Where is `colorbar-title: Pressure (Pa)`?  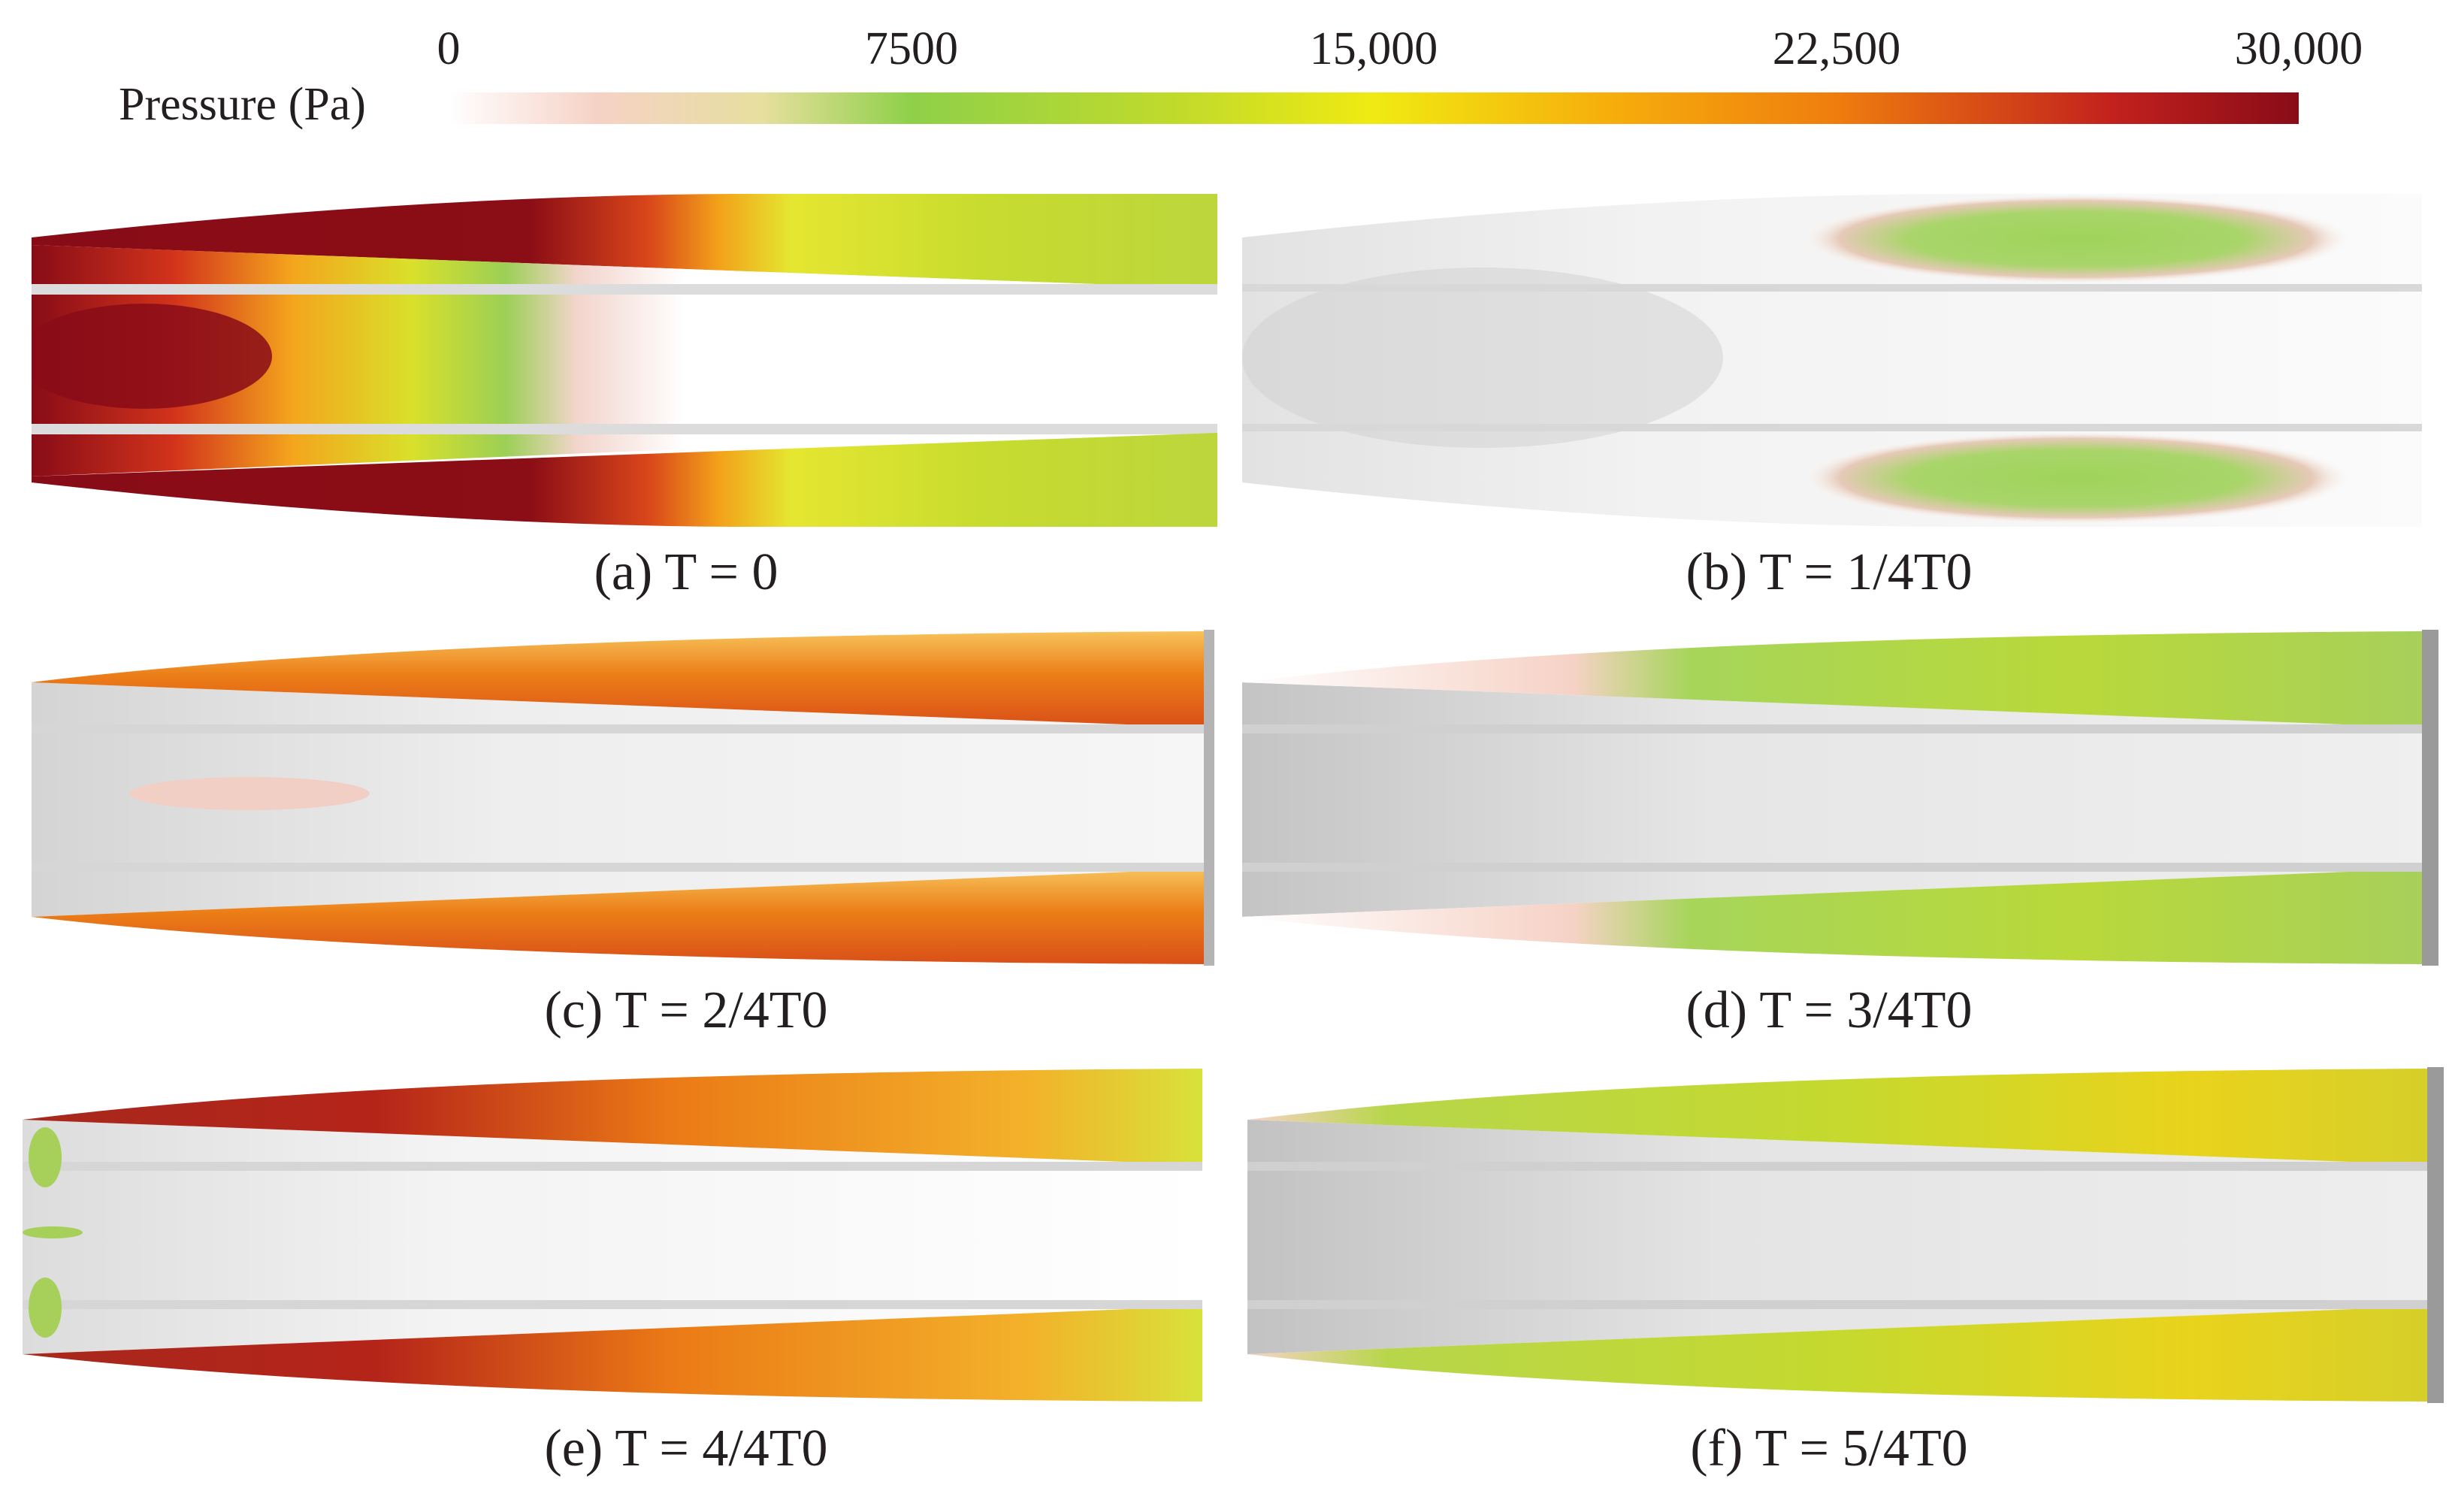
colorbar-title: Pressure (Pa) is located at coordinates (243, 104).